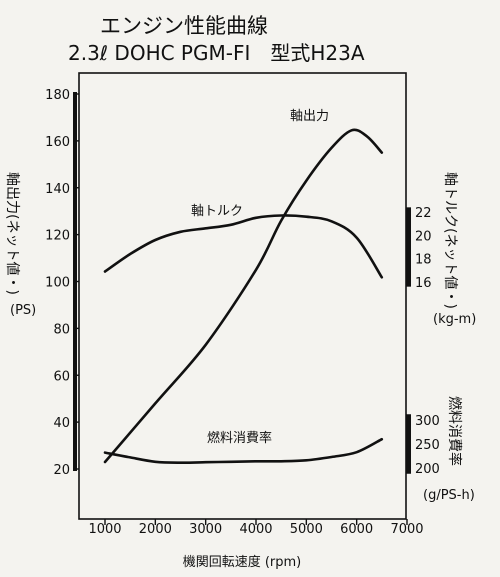 Image resolution: width=500 pixels, height=577 pixels. I want to click on power-axis-ticks: 20 40 60 80 100 120 140 160 180, so click(62, 283).